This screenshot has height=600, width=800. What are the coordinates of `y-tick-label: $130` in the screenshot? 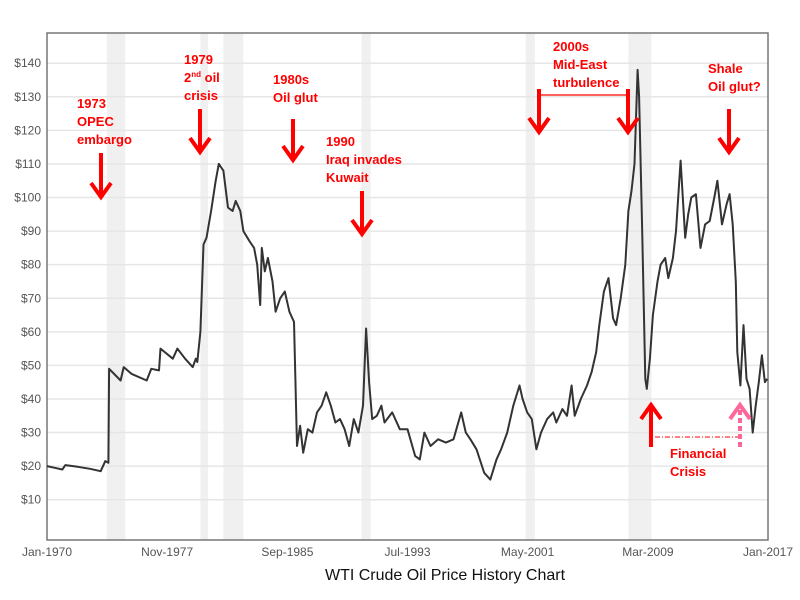 It's located at (27, 97).